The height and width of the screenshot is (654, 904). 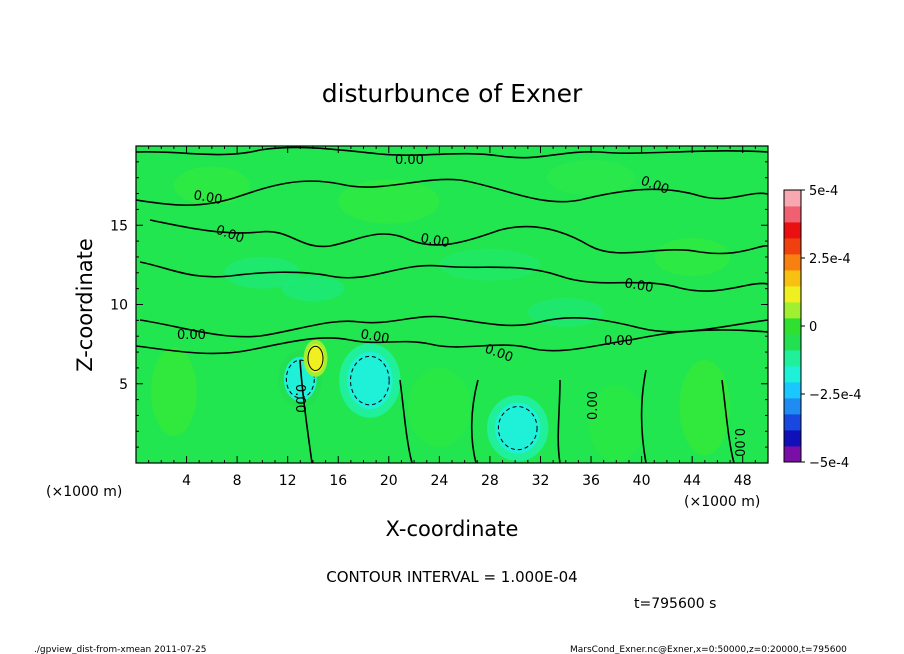 What do you see at coordinates (642, 481) in the screenshot?
I see `x-tick-label: 40` at bounding box center [642, 481].